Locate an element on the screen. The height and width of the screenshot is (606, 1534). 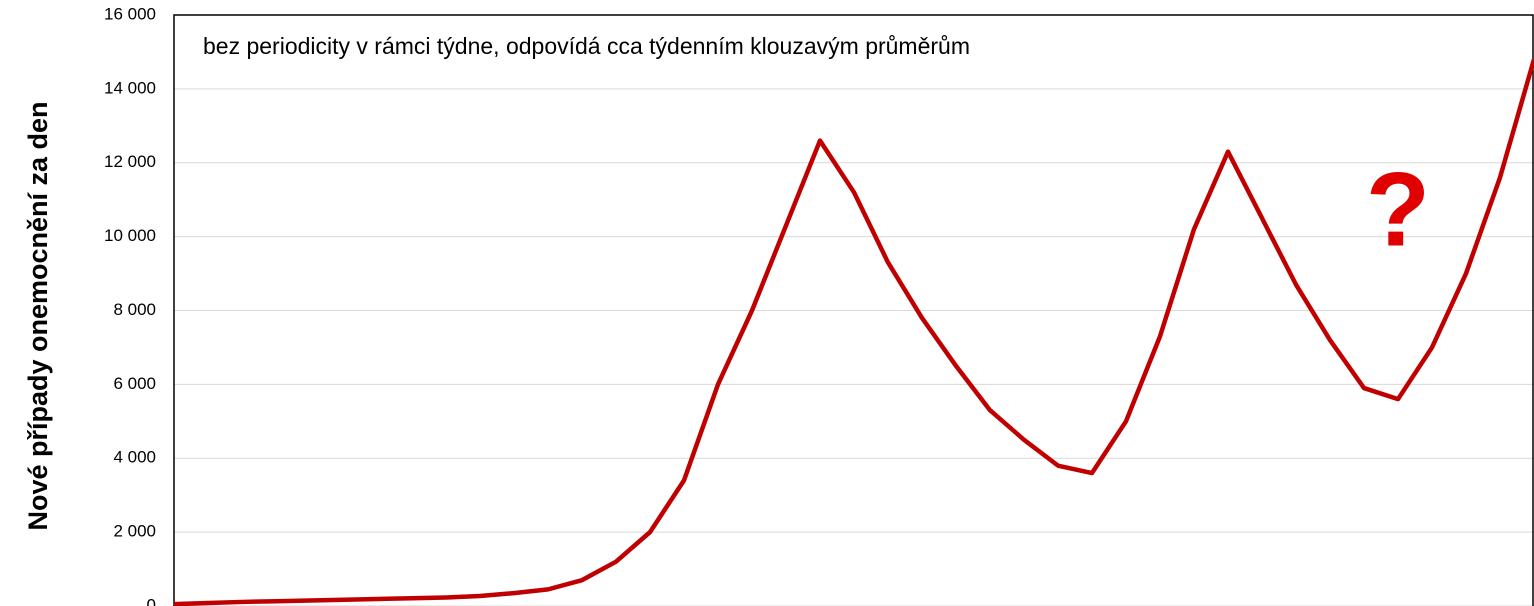
y-tick-label: 0 is located at coordinates (151, 600).